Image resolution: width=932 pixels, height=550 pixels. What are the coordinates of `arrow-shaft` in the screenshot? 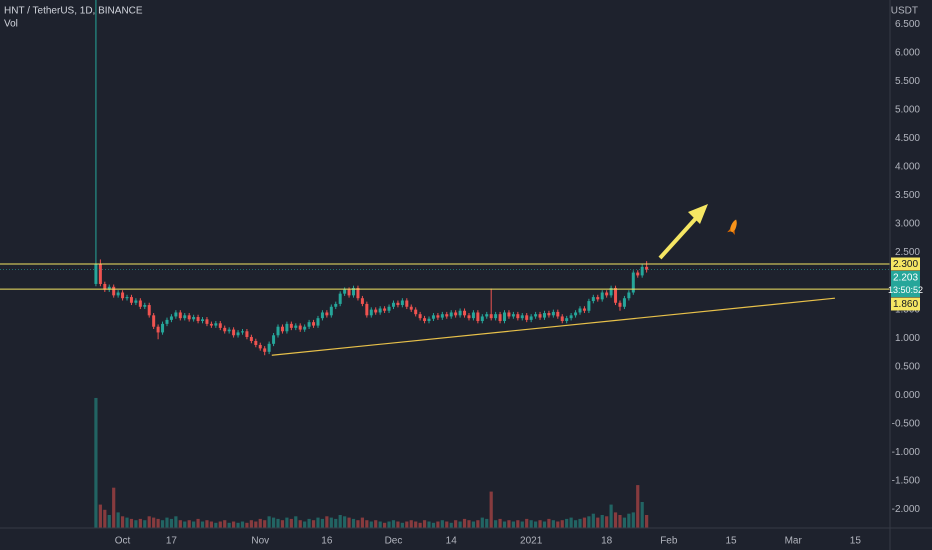 It's located at (679, 237).